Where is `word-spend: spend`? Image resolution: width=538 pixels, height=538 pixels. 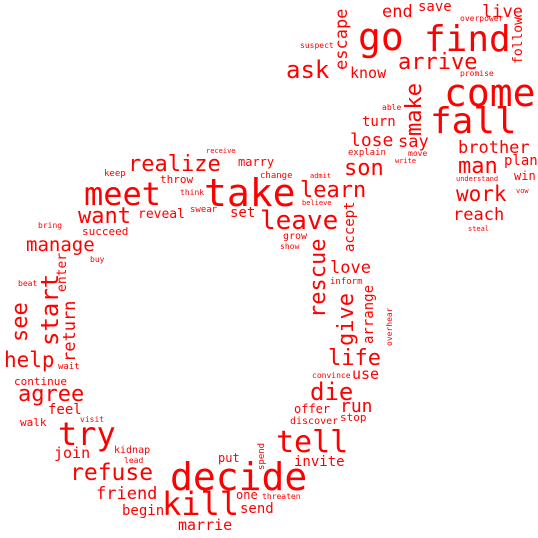 word-spend: spend is located at coordinates (262, 456).